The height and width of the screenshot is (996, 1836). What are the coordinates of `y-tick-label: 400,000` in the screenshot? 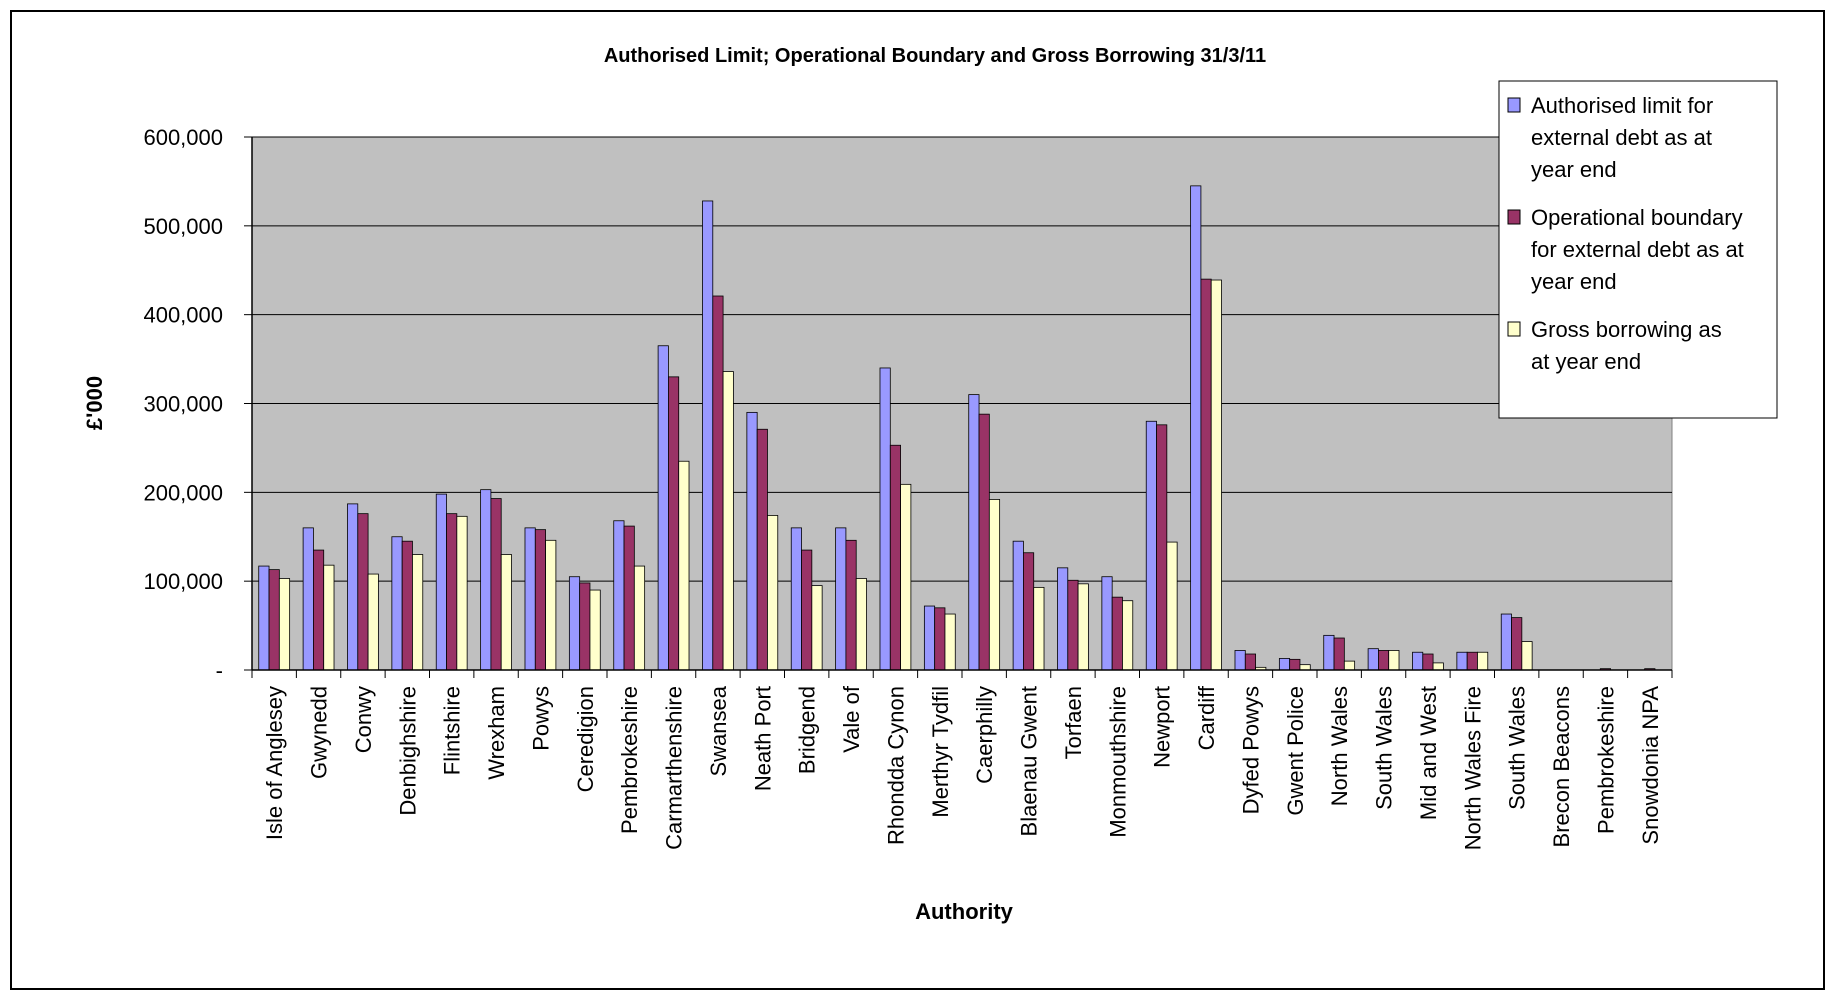 It's located at (183, 315).